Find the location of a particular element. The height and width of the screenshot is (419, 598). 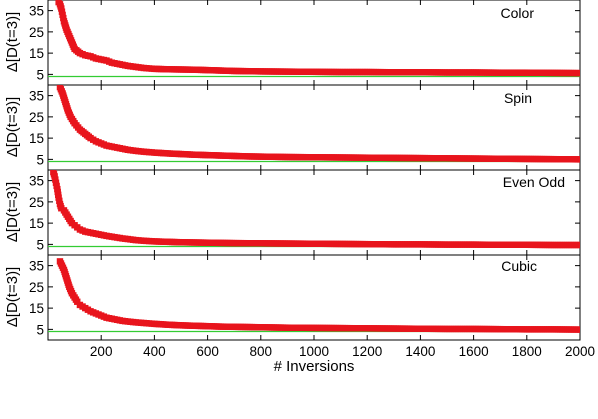

x-tick-label: 2000 is located at coordinates (580, 351).